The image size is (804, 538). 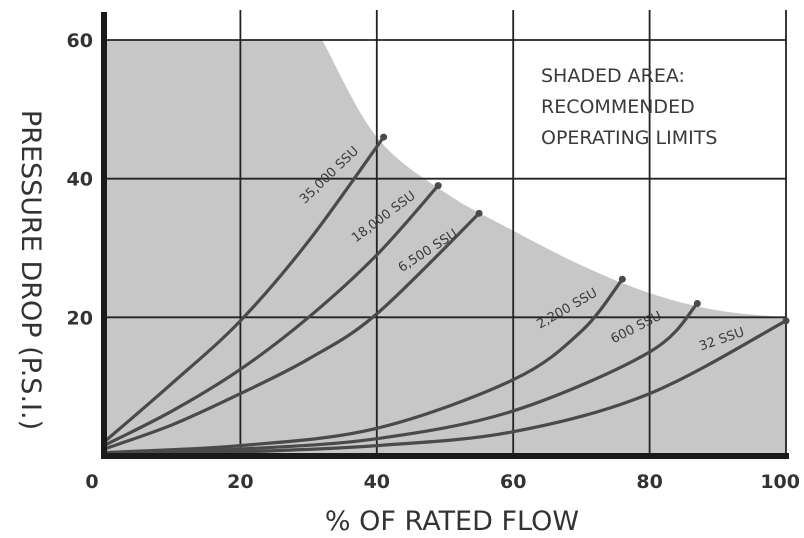 What do you see at coordinates (780, 482) in the screenshot?
I see `x-tick-label: 100` at bounding box center [780, 482].